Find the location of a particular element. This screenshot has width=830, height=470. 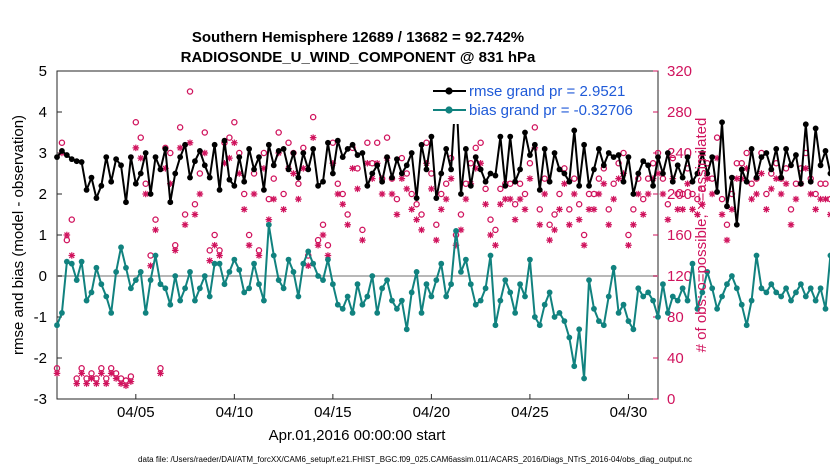

x-tick-label: 04/10 is located at coordinates (235, 412).